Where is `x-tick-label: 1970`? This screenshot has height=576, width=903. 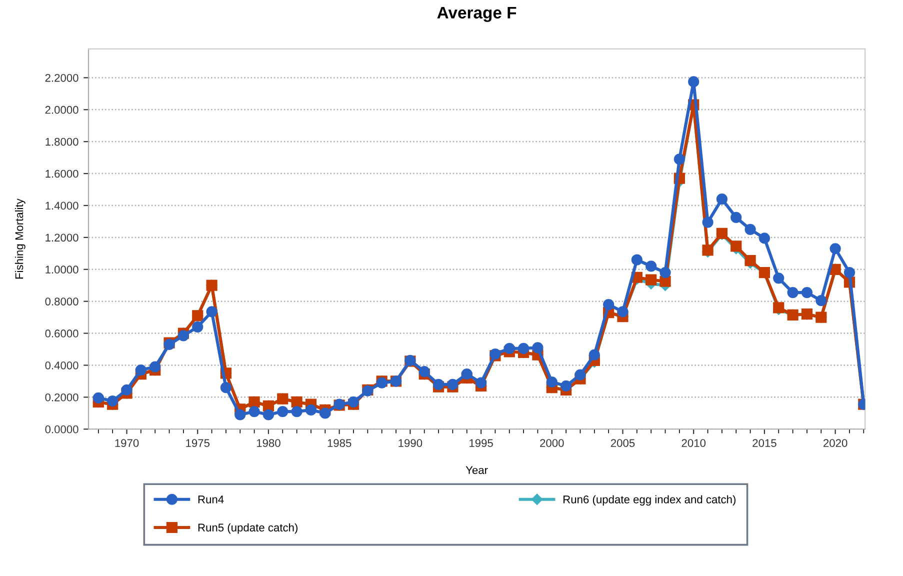 x-tick-label: 1970 is located at coordinates (127, 443).